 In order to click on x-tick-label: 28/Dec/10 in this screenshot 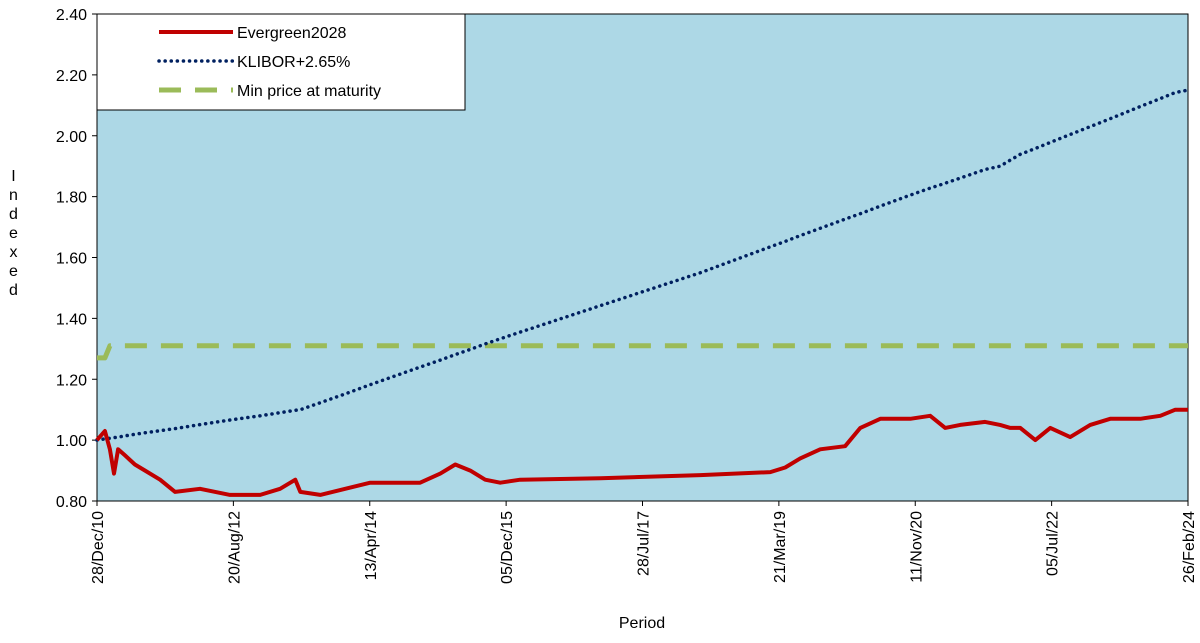, I will do `click(98, 547)`.